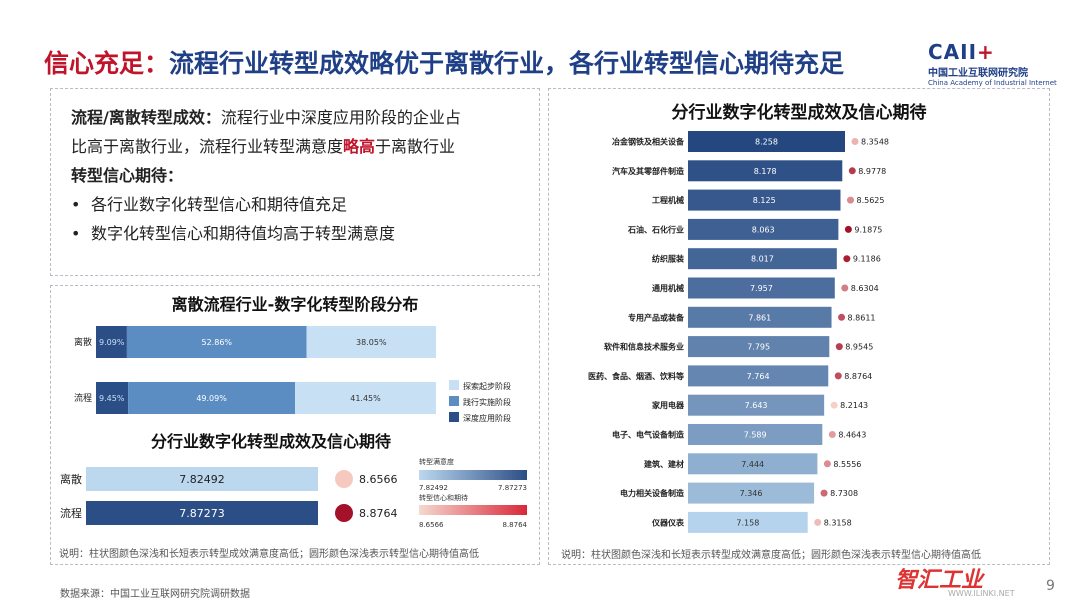 The width and height of the screenshot is (1080, 608). I want to click on industry-confidence-label: 9.1875, so click(868, 229).